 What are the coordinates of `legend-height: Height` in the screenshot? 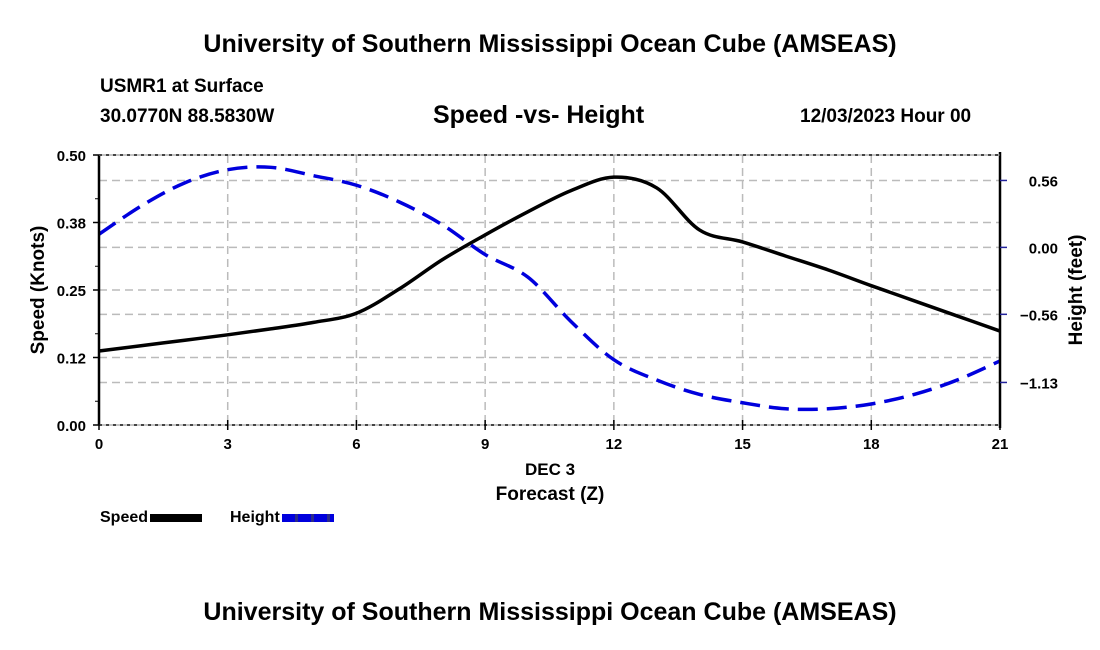 It's located at (282, 518).